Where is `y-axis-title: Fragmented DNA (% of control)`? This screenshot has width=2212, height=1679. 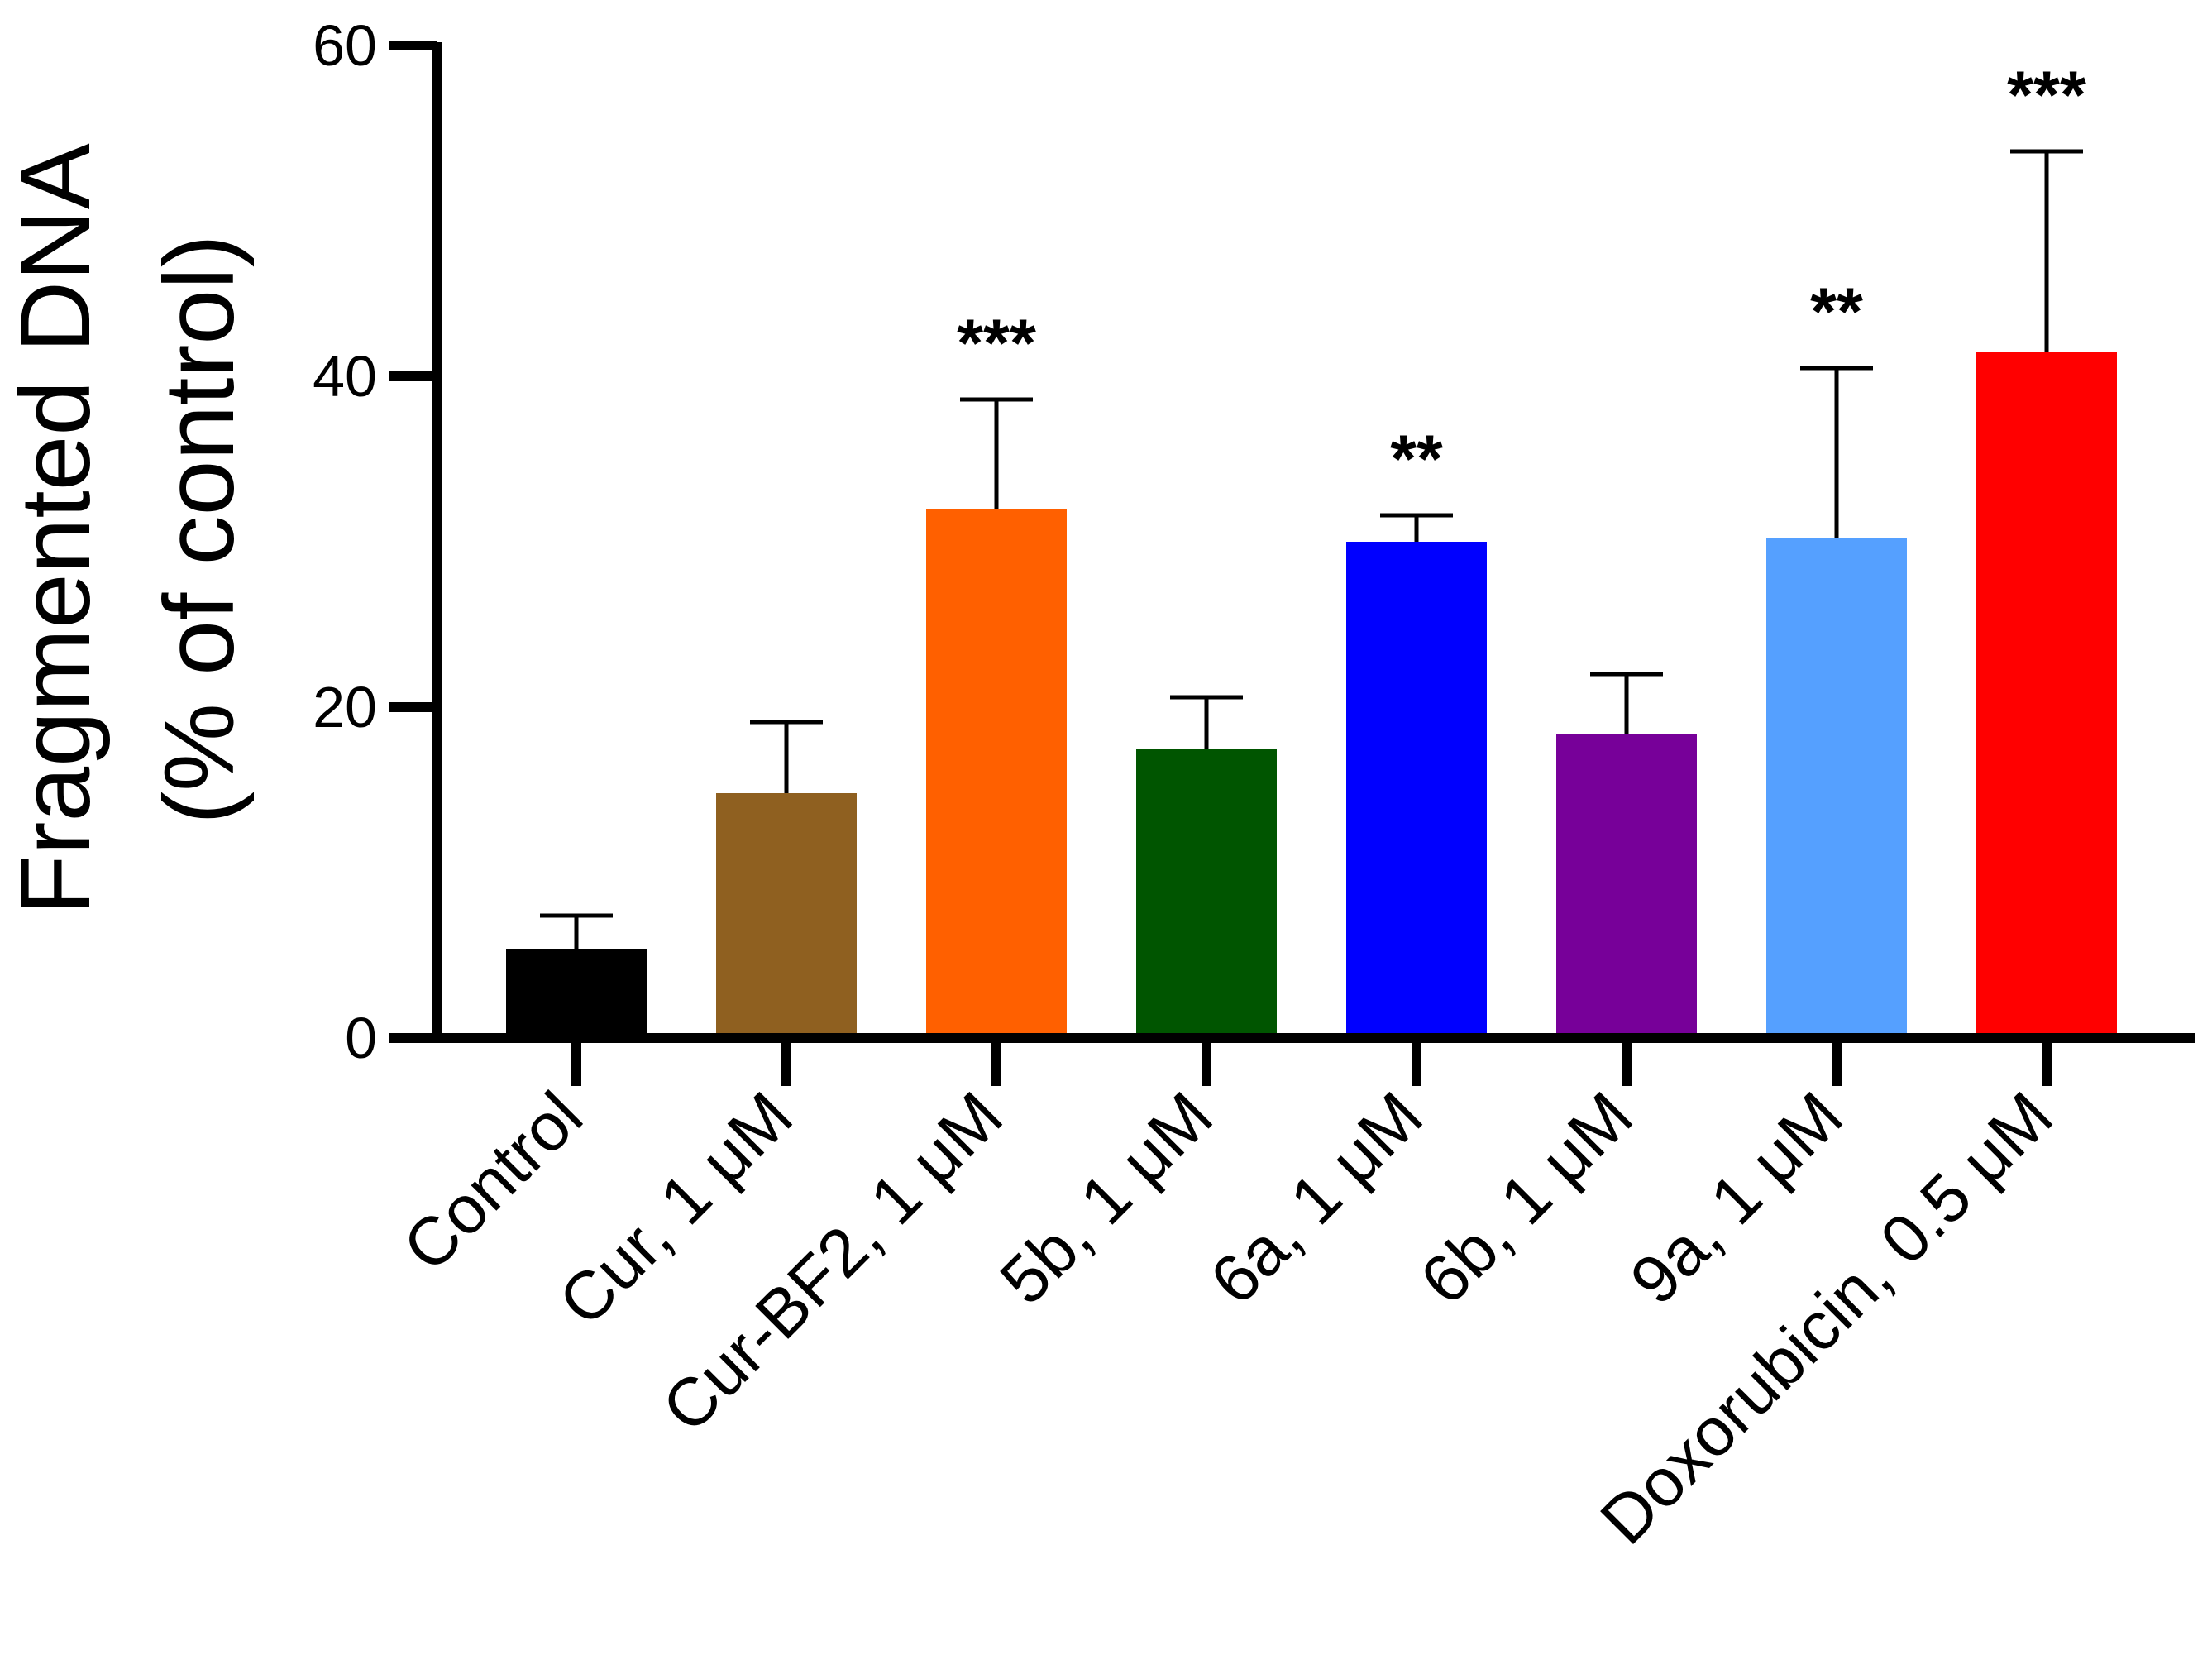 y-axis-title: Fragmented DNA (% of control) is located at coordinates (127, 529).